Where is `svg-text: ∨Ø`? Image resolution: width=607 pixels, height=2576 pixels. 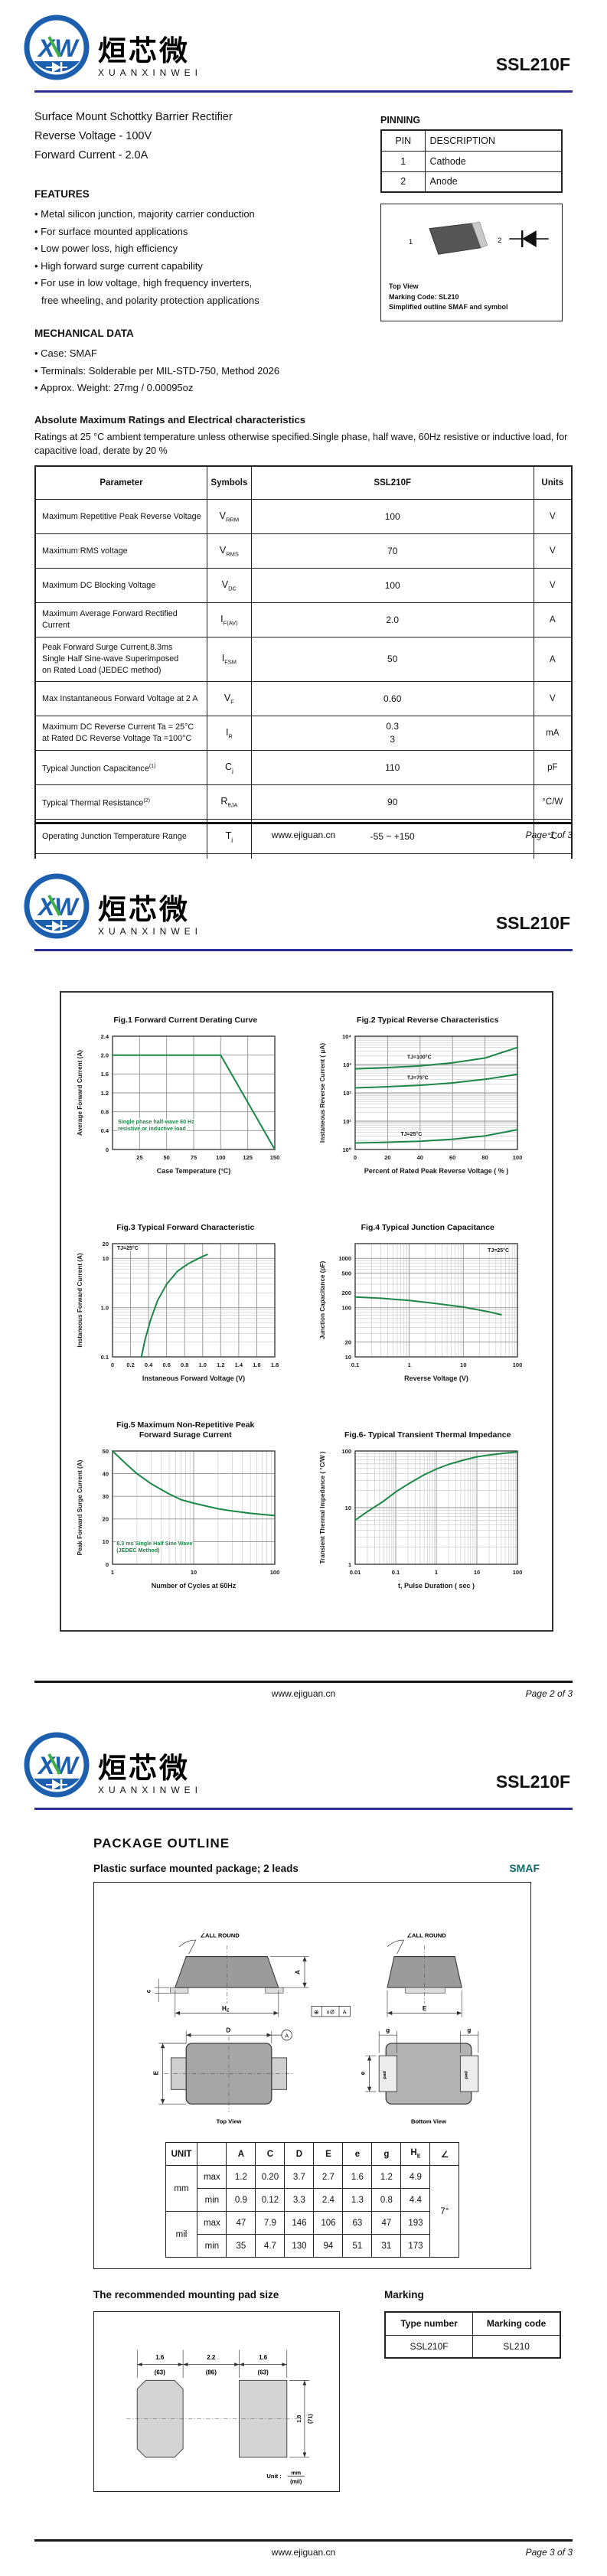 svg-text: ∨Ø is located at coordinates (331, 2011).